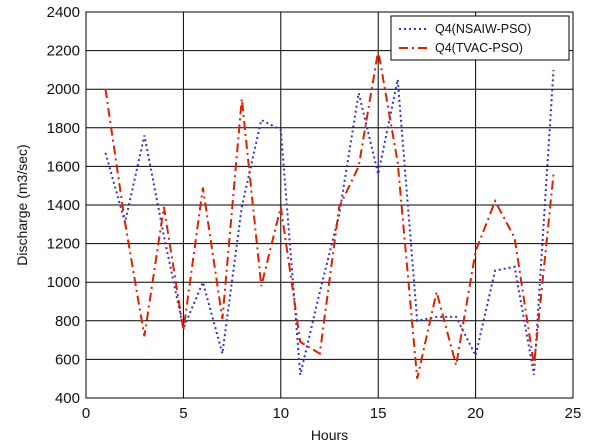  What do you see at coordinates (63, 282) in the screenshot?
I see `y-tick-label: 1000` at bounding box center [63, 282].